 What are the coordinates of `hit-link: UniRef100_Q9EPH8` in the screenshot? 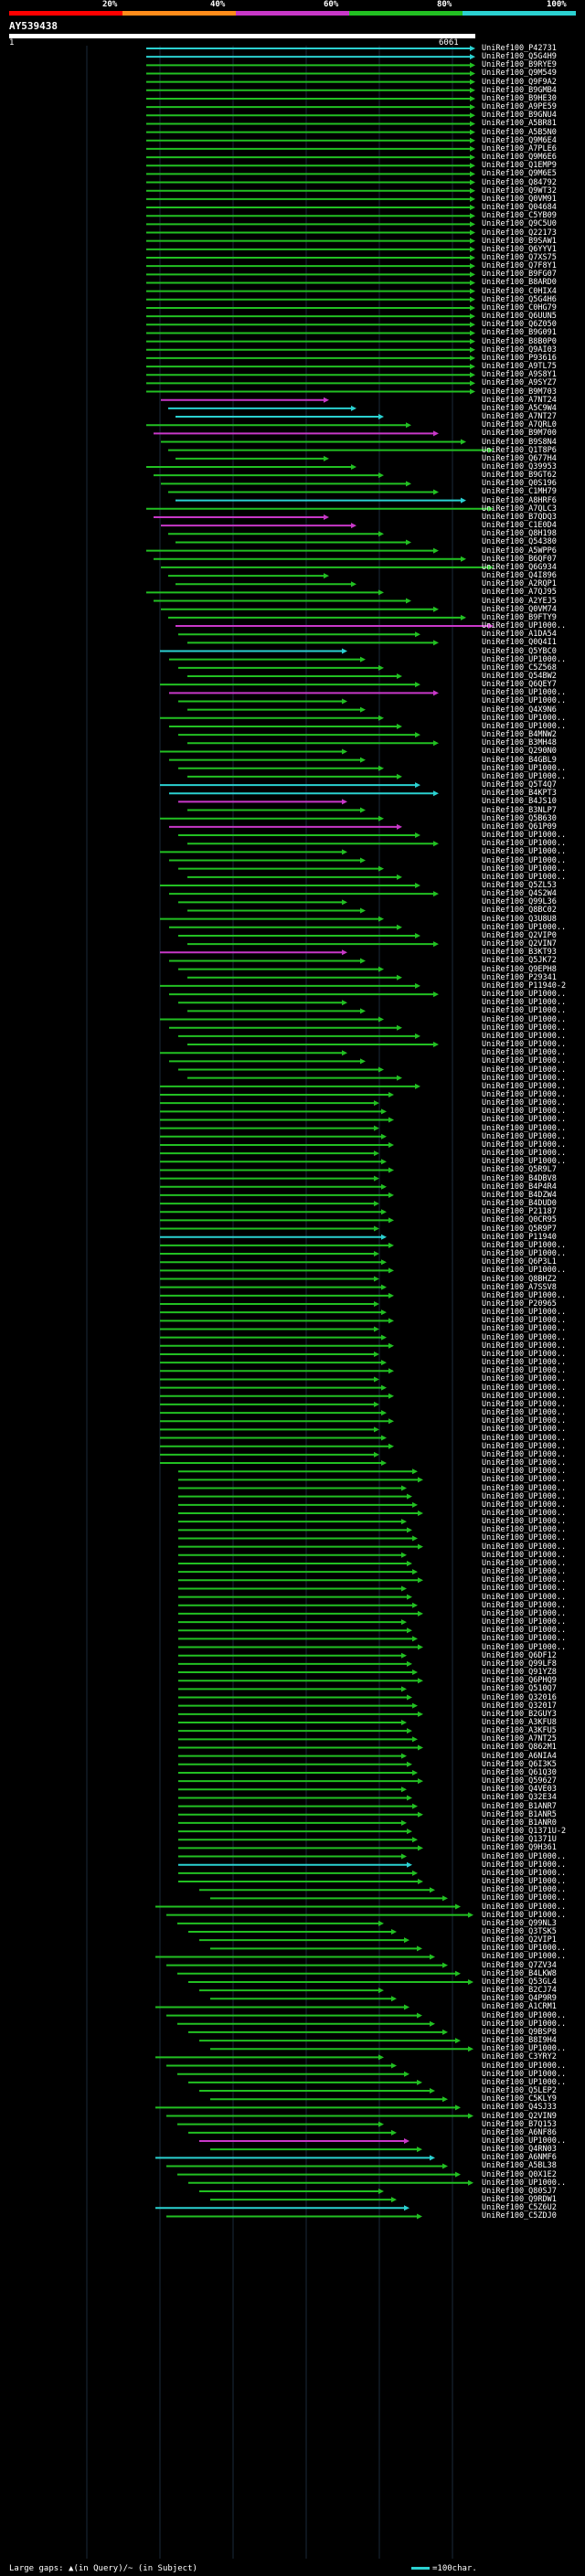 It's located at (519, 969).